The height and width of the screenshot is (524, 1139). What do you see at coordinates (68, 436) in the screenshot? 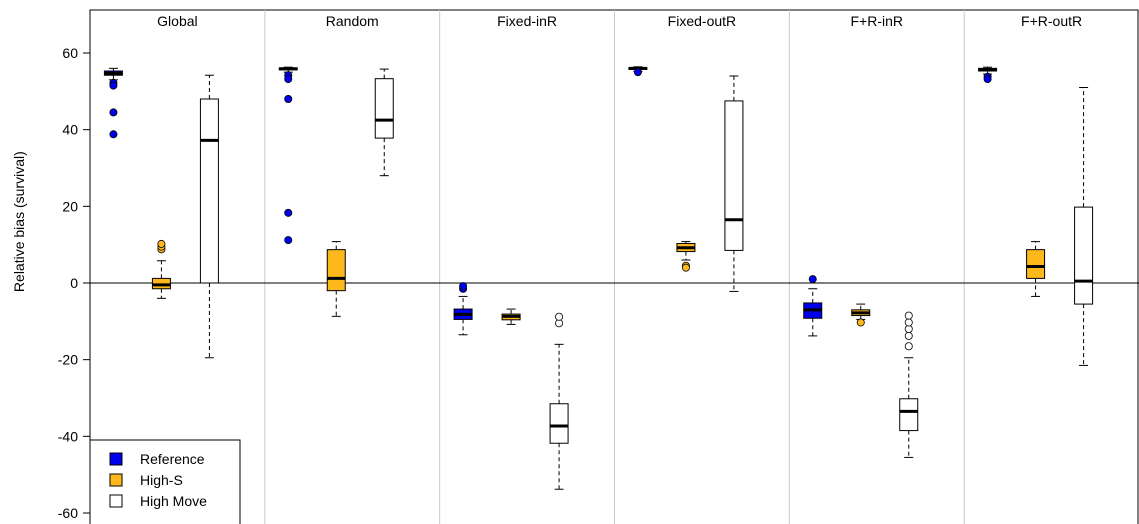
I see `y-tick-label: -40` at bounding box center [68, 436].